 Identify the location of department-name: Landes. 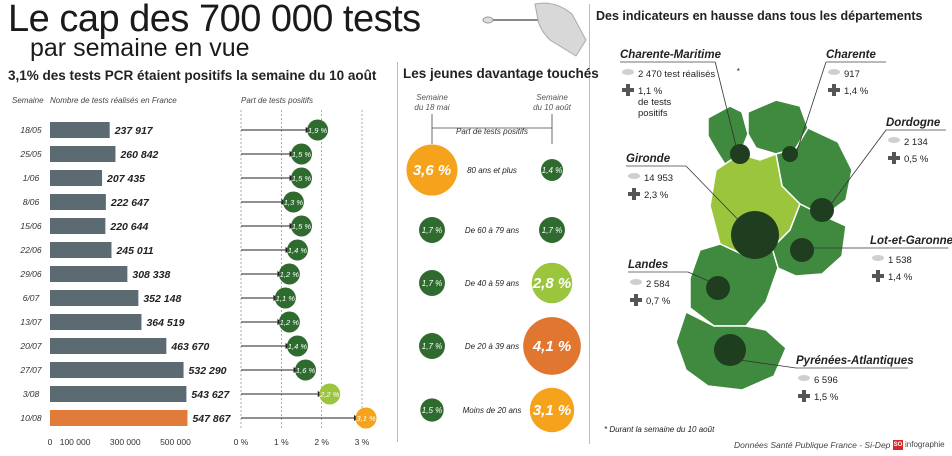
(648, 265).